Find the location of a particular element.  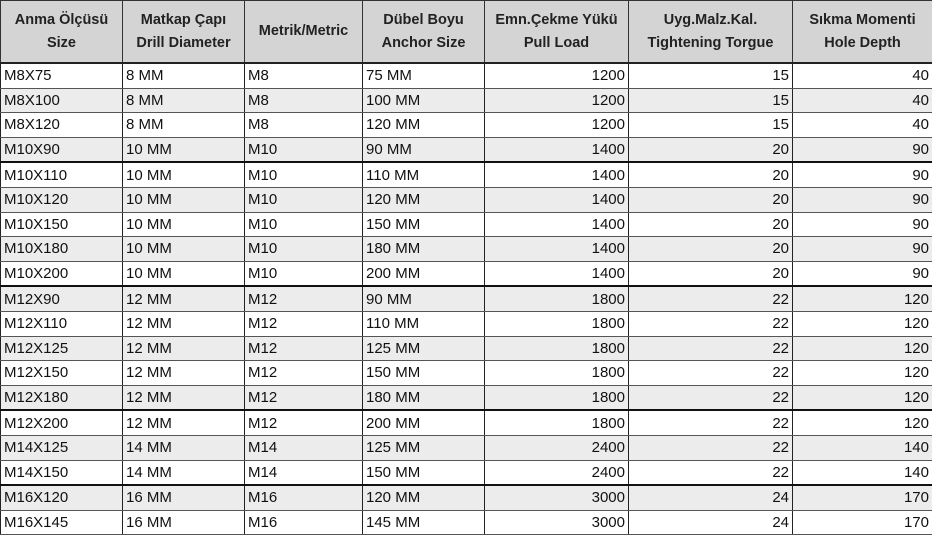

table-cell: 8 MM is located at coordinates (184, 100).